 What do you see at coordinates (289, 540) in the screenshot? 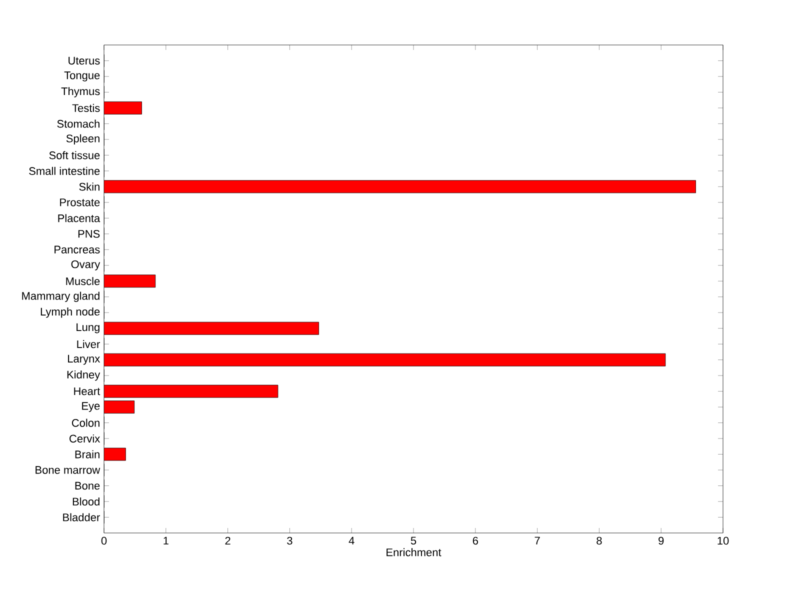
I see `x-tick-label: 3` at bounding box center [289, 540].